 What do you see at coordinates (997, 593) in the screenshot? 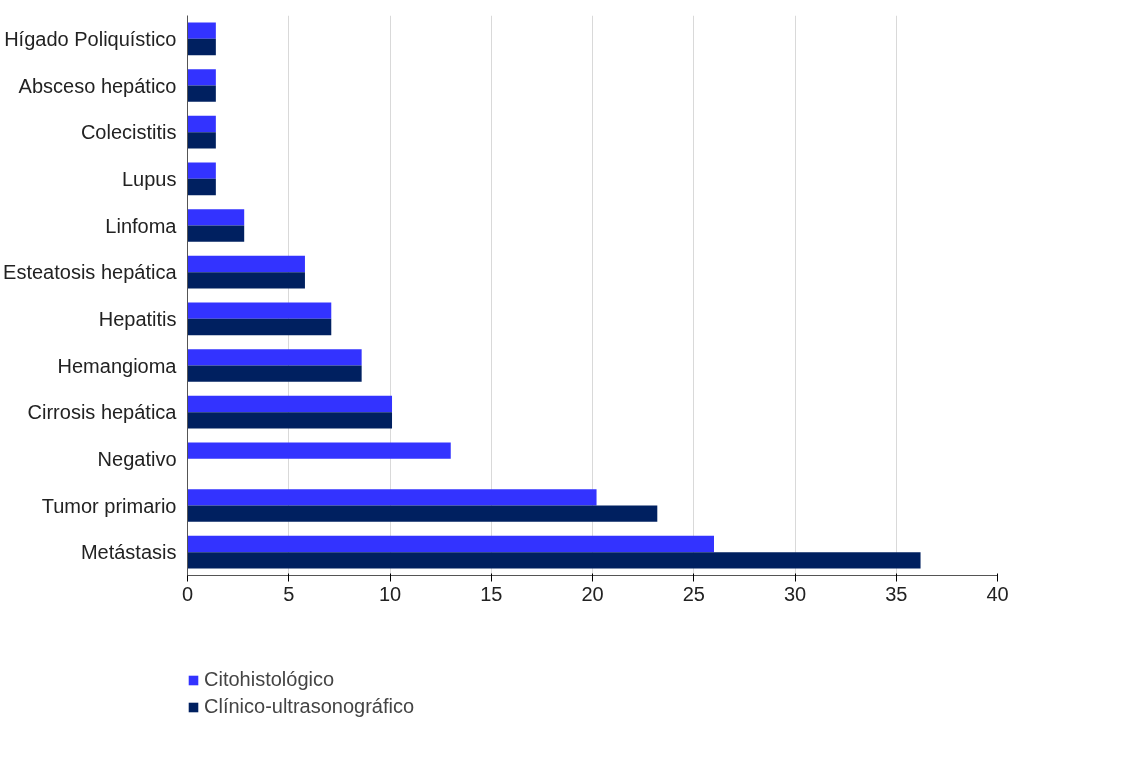
I see `x-tick-label: 40` at bounding box center [997, 593].